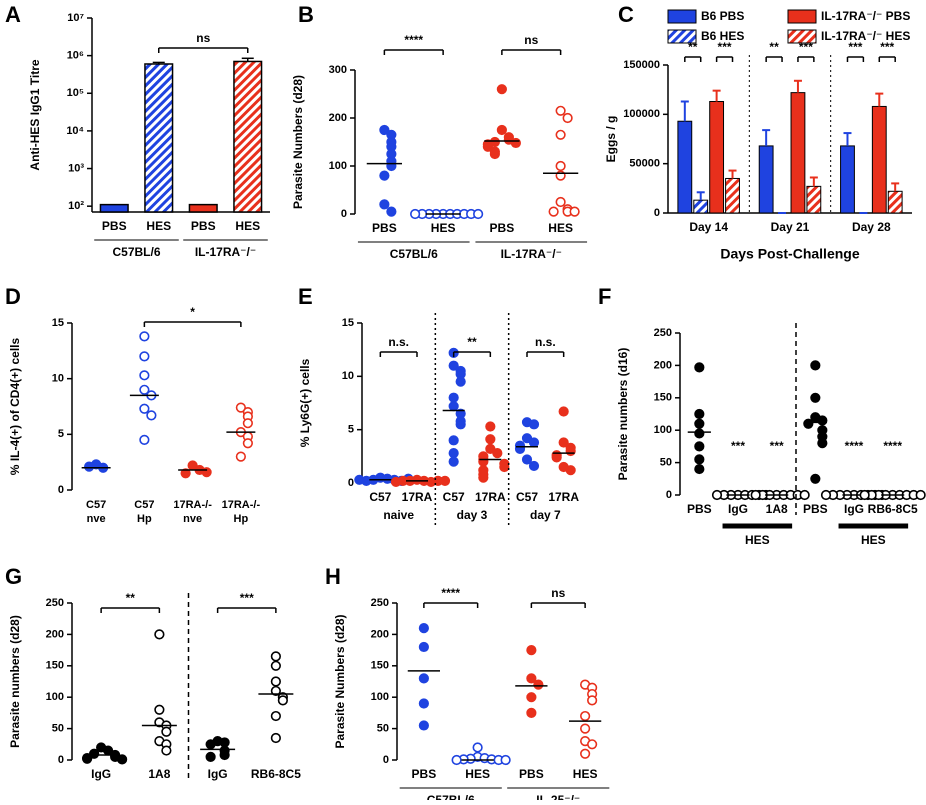 The width and height of the screenshot is (926, 805). Describe the element at coordinates (192, 505) in the screenshot. I see `x-tick-label: 17RA-/-` at that location.